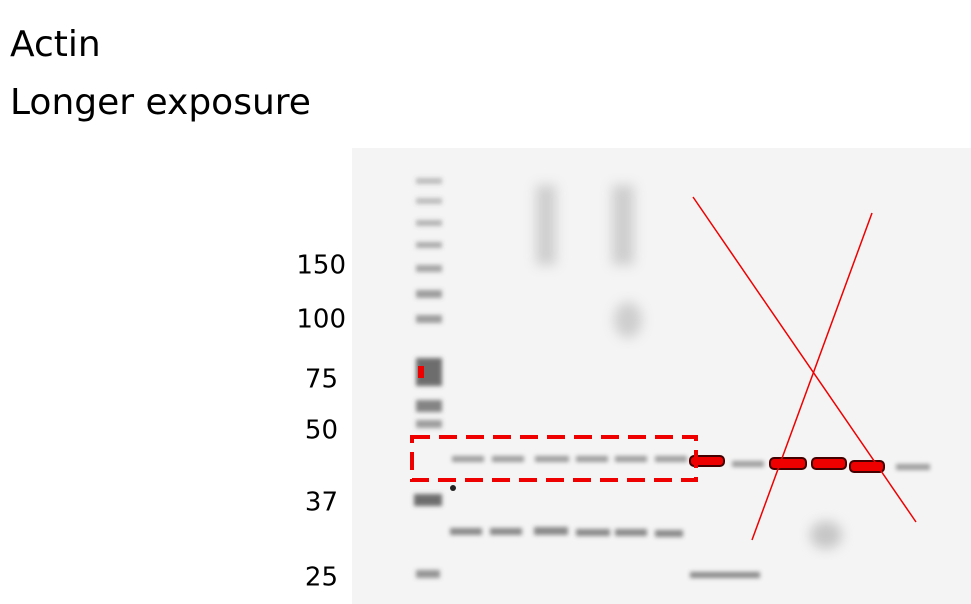 This screenshot has width=971, height=604. What do you see at coordinates (55, 44) in the screenshot?
I see `title: Actin` at bounding box center [55, 44].